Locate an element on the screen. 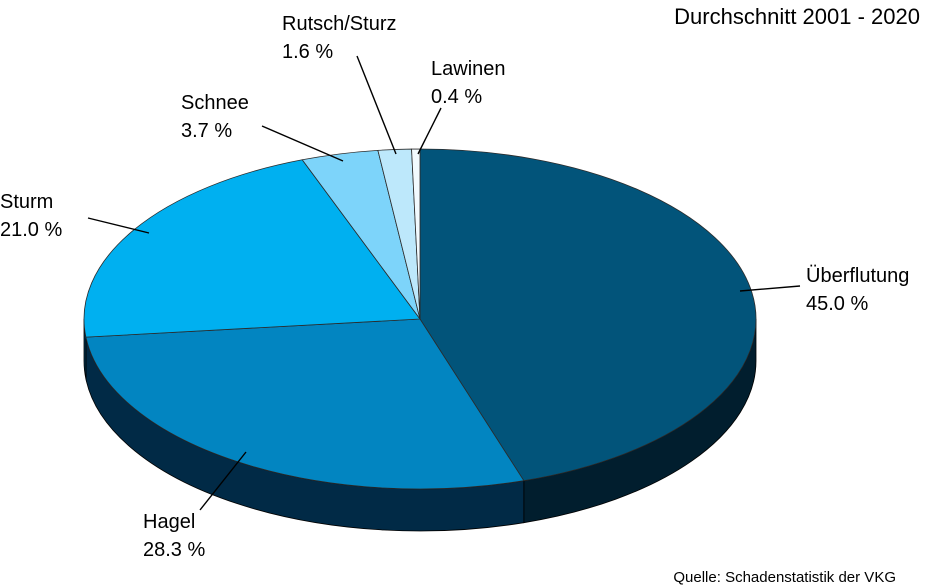 The image size is (936, 588). leader-line-hagel is located at coordinates (223, 481).